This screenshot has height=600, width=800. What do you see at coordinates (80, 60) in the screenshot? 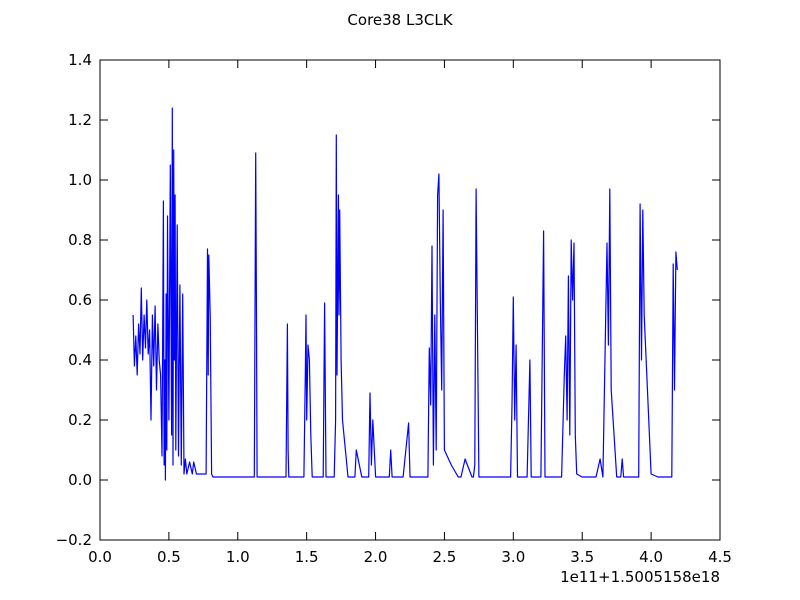
I see `y-tick-label: 1.4` at bounding box center [80, 60].